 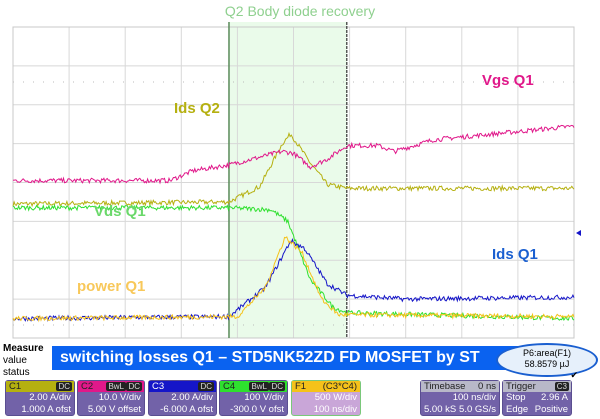 I want to click on channel-c2: C2 BwL DC 10.0 V/div 5.00 V offset, so click(x=111, y=398).